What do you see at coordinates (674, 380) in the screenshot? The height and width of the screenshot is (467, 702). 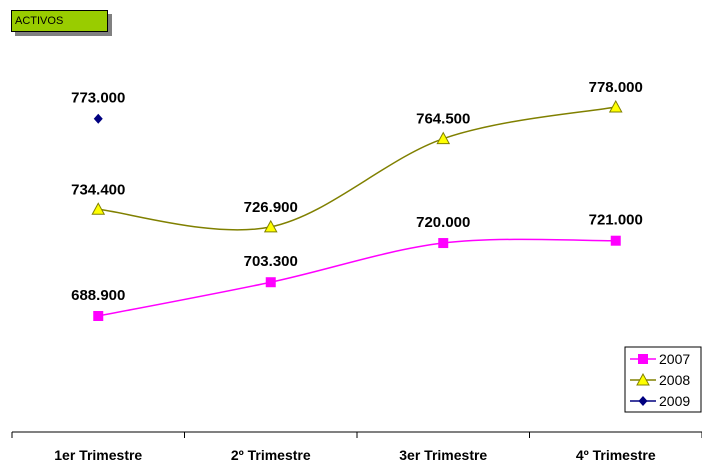 I see `legend-label-2008: 2008` at bounding box center [674, 380].